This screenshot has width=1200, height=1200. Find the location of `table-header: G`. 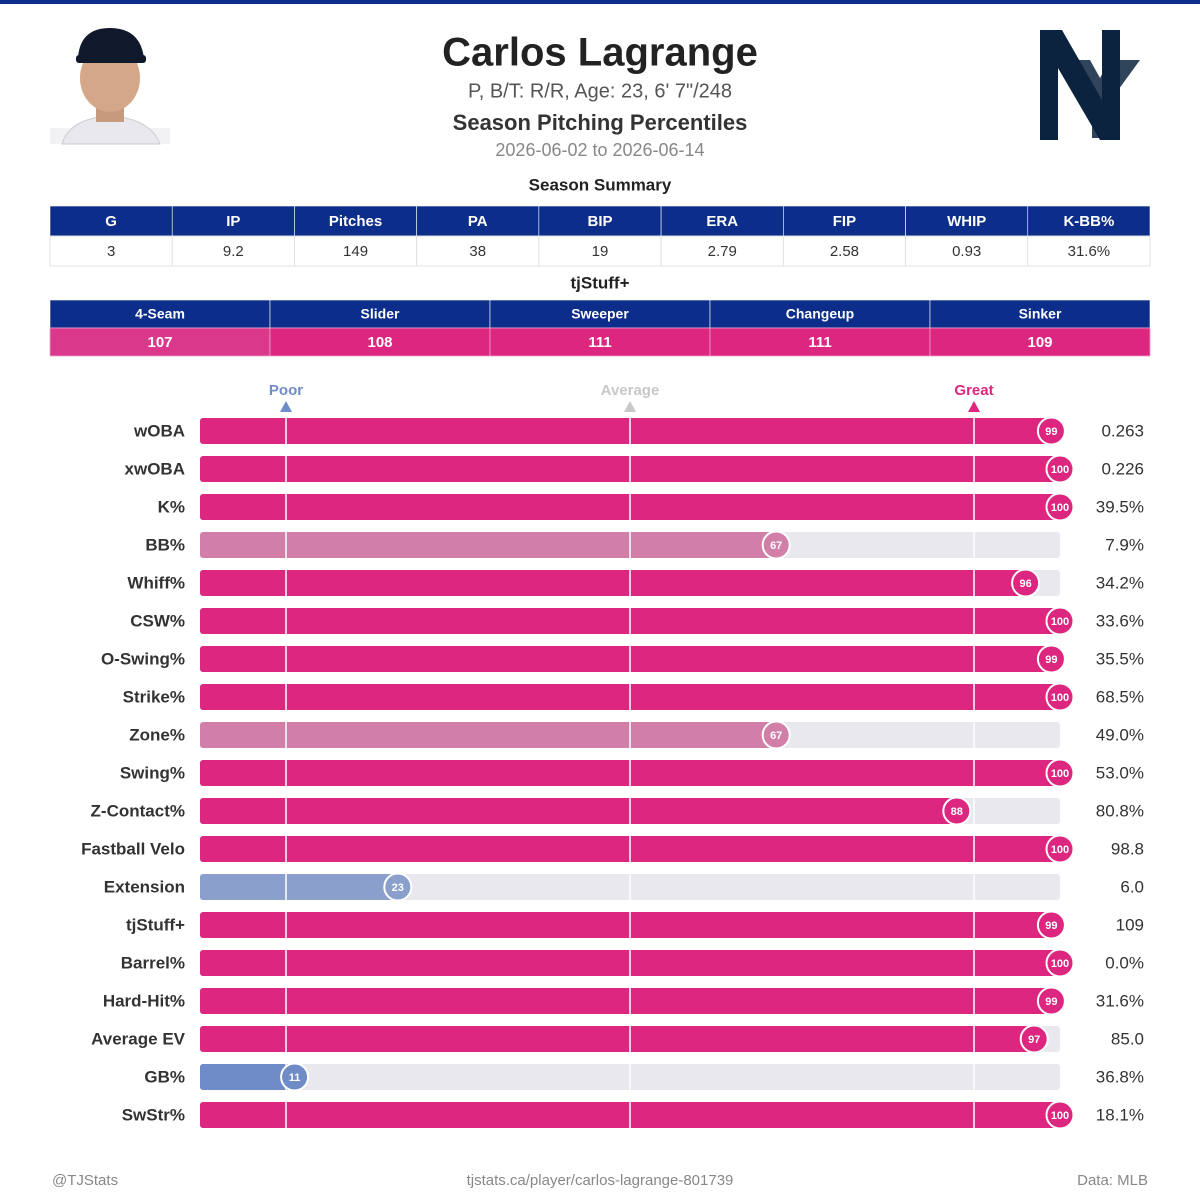

table-header: G is located at coordinates (111, 221).